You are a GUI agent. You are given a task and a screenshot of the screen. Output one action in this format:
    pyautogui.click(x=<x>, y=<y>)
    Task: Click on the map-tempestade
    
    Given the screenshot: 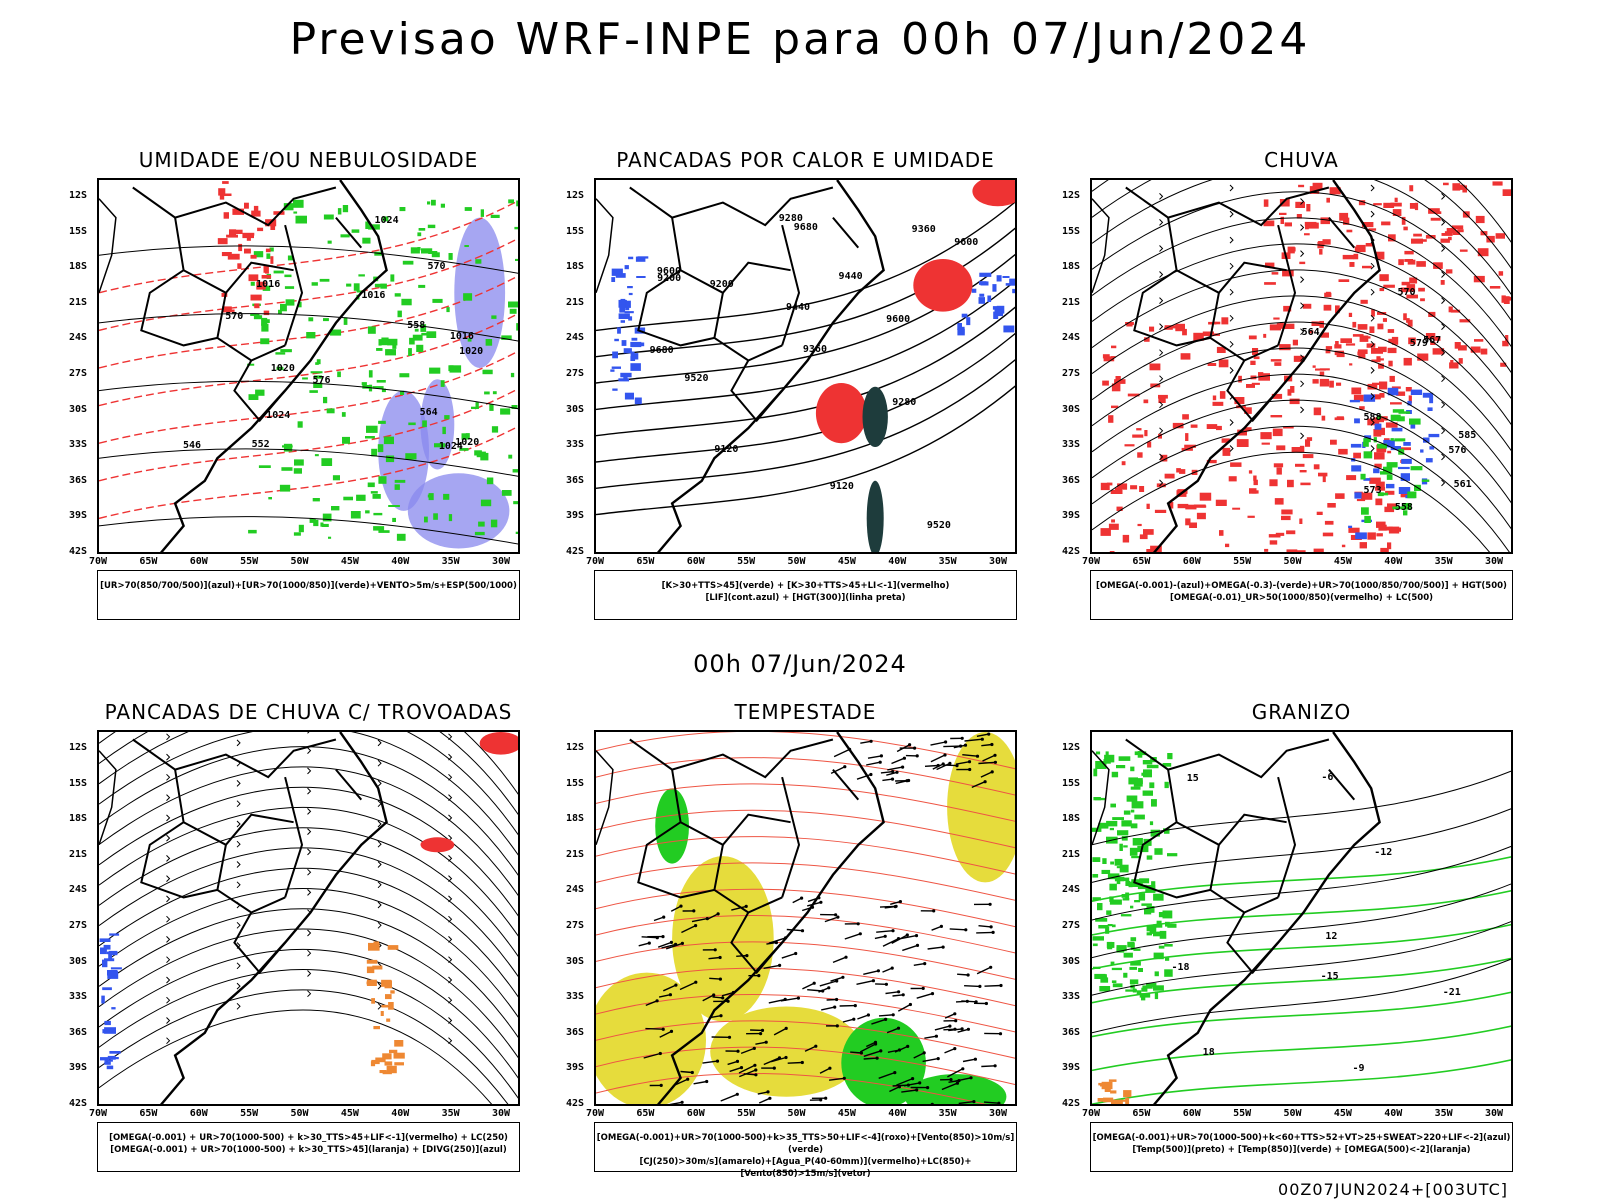 What is the action you would take?
    pyautogui.click(x=805, y=918)
    